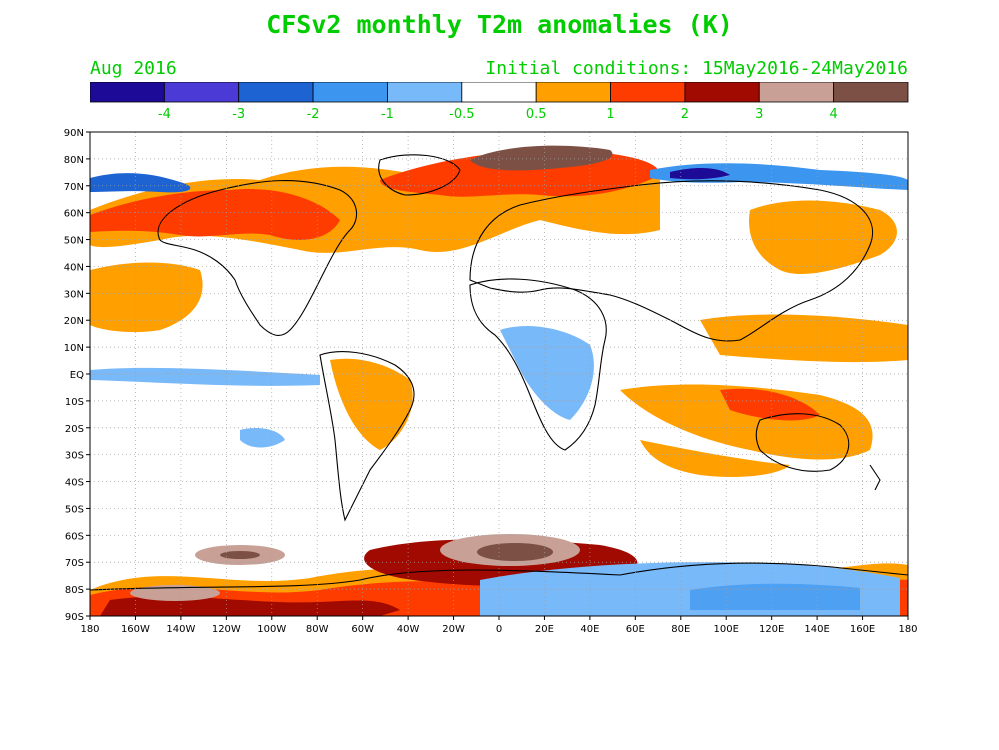 The height and width of the screenshot is (750, 999). Describe the element at coordinates (146, 297) in the screenshot. I see `north-pacific-warm` at that location.